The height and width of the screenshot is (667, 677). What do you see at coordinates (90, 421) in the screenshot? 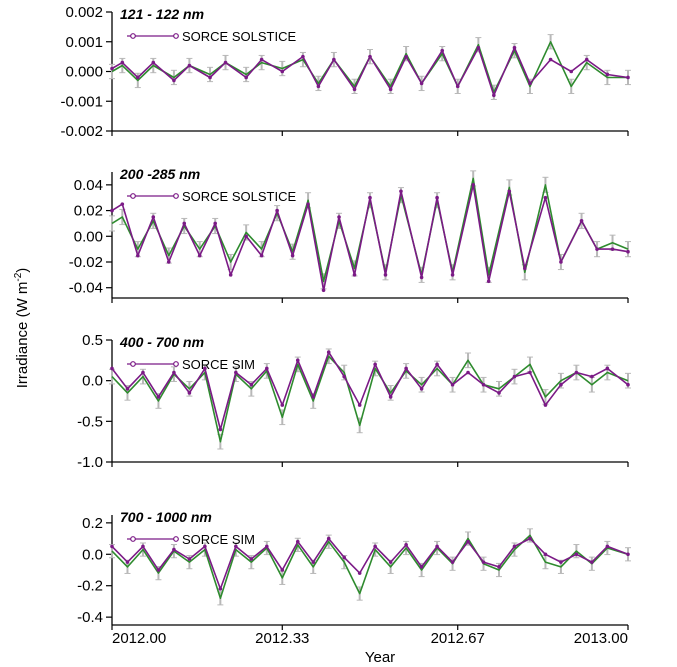
I see `y-tick-label: -0.5` at bounding box center [90, 421].